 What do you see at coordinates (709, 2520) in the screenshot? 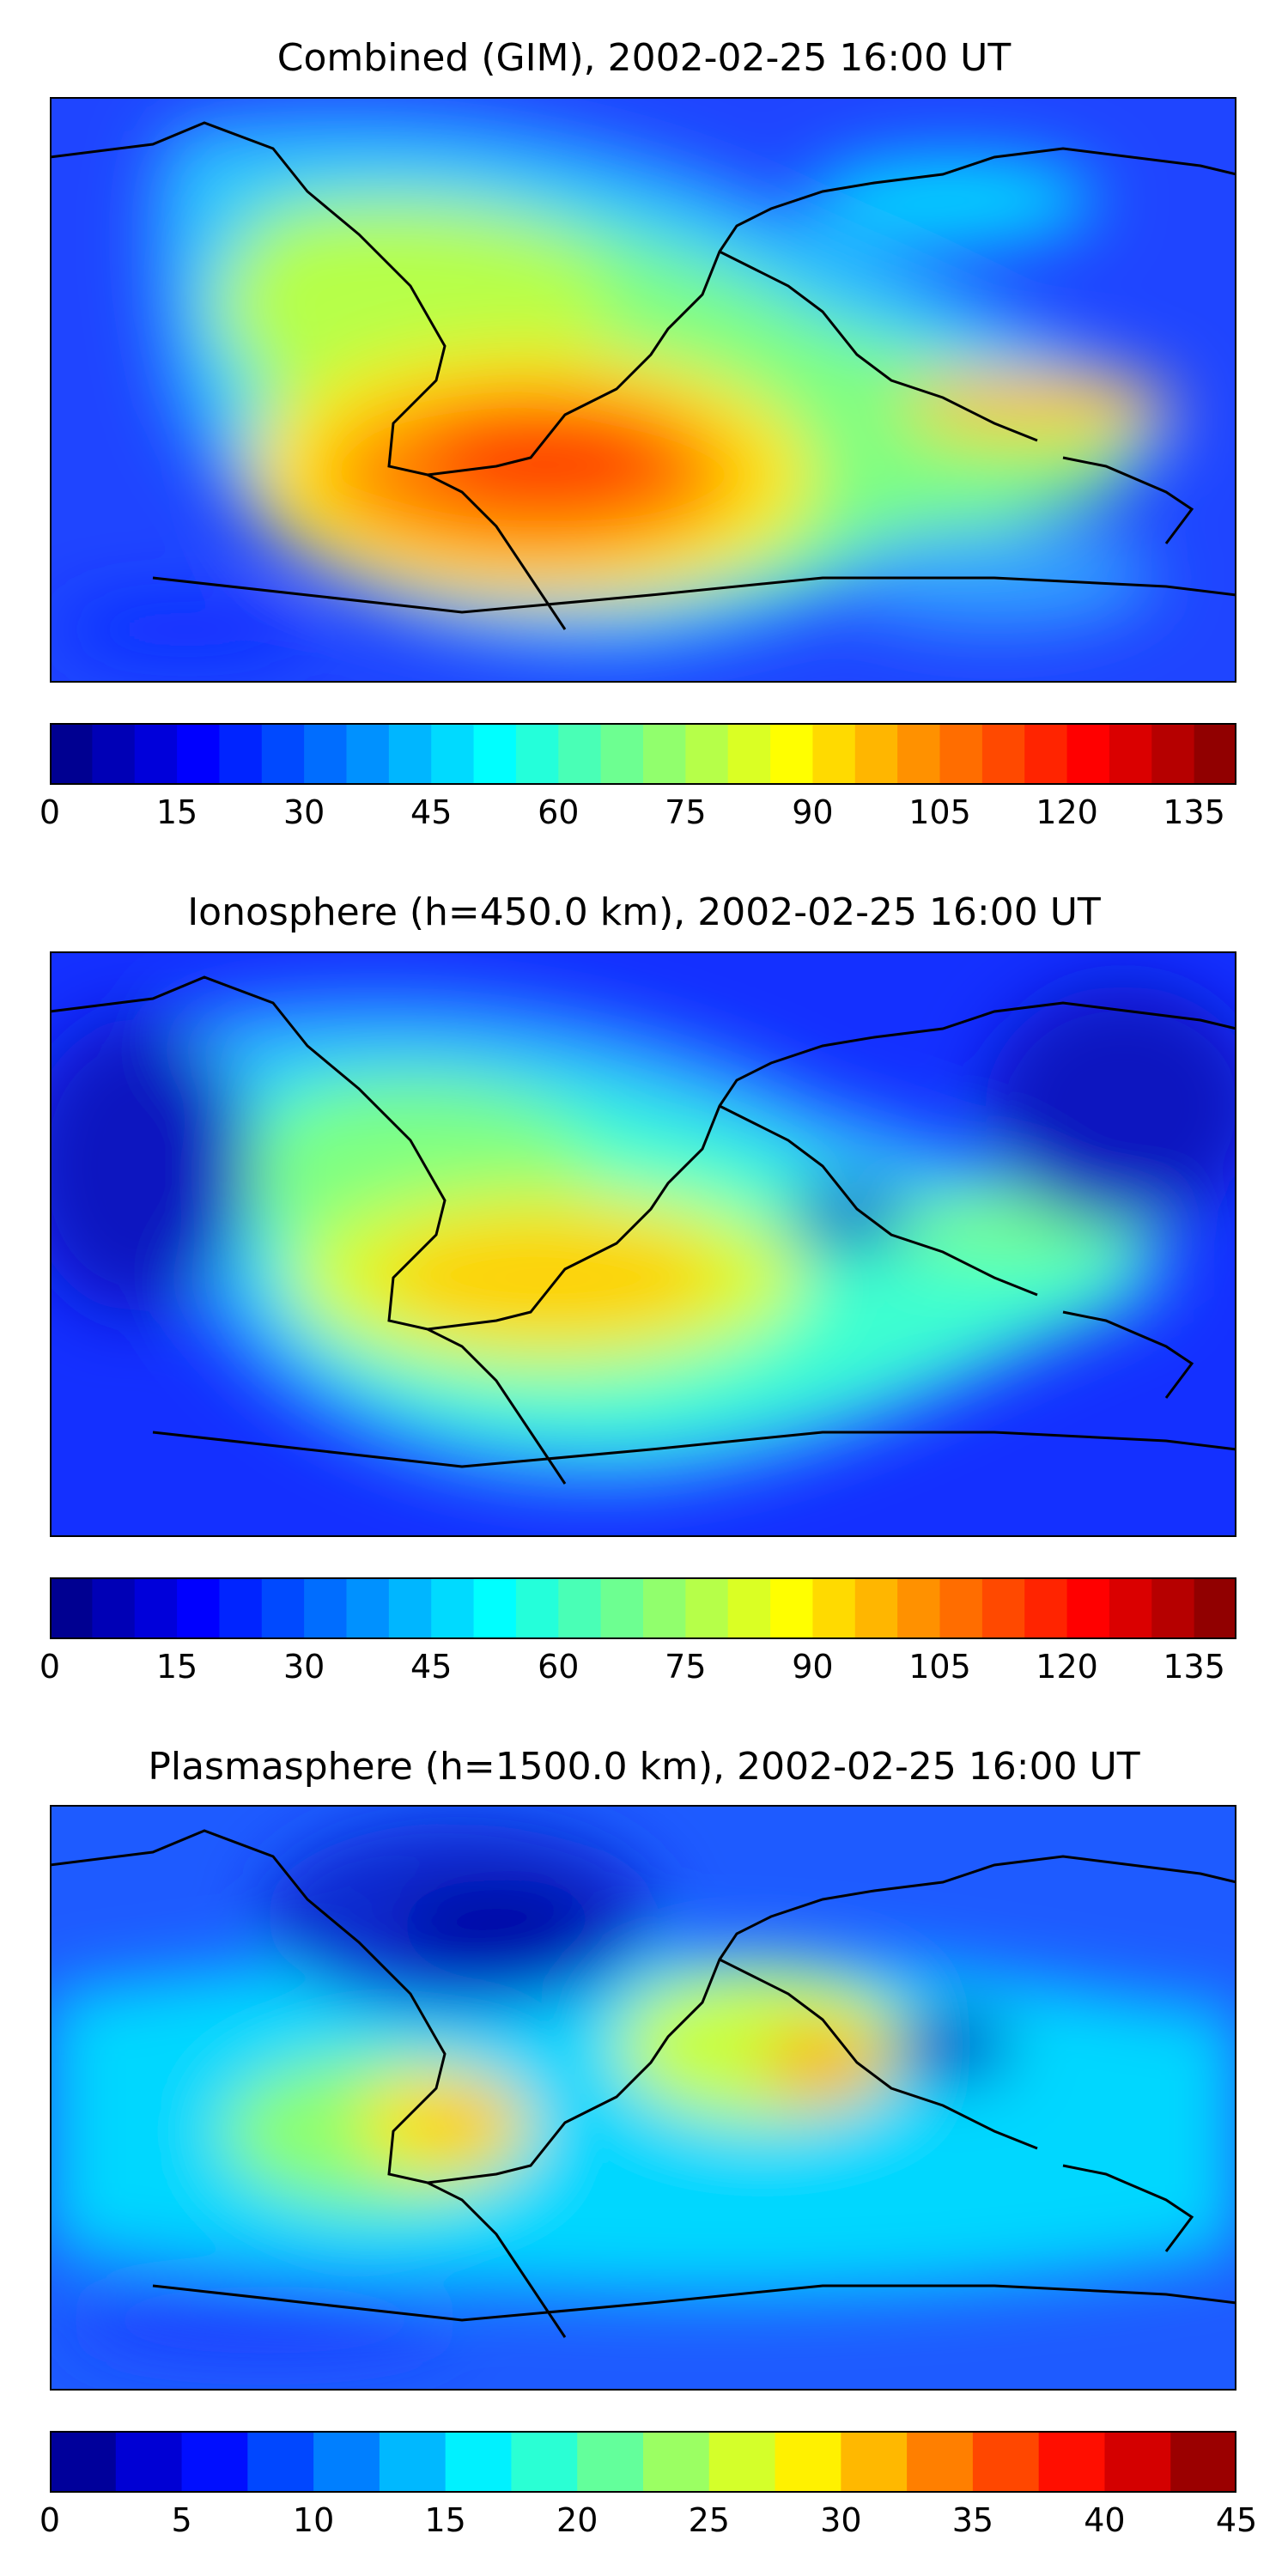
I see `colorbar-tick-label: 25` at bounding box center [709, 2520].